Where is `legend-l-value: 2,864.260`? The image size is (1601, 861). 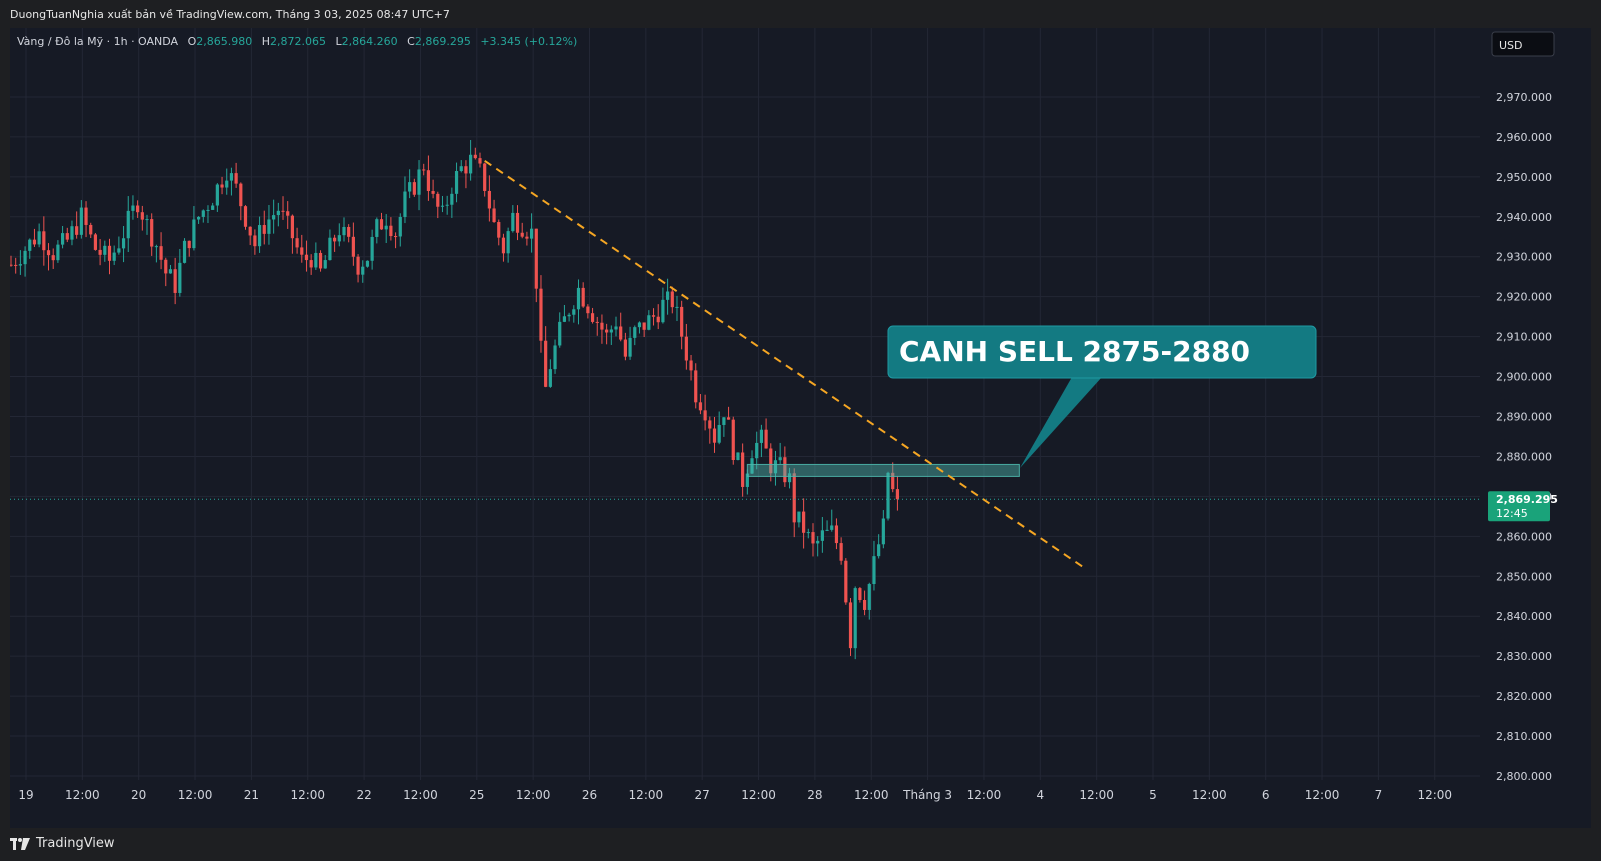
legend-l-value: 2,864.260 is located at coordinates (370, 41).